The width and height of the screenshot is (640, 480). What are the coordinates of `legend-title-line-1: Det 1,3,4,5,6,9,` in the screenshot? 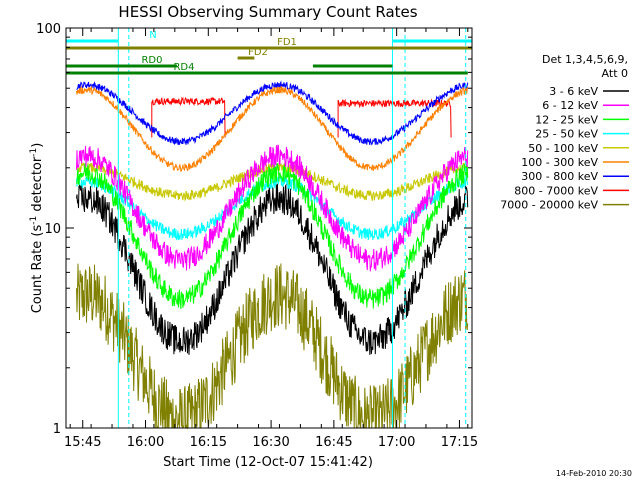 It's located at (585, 59).